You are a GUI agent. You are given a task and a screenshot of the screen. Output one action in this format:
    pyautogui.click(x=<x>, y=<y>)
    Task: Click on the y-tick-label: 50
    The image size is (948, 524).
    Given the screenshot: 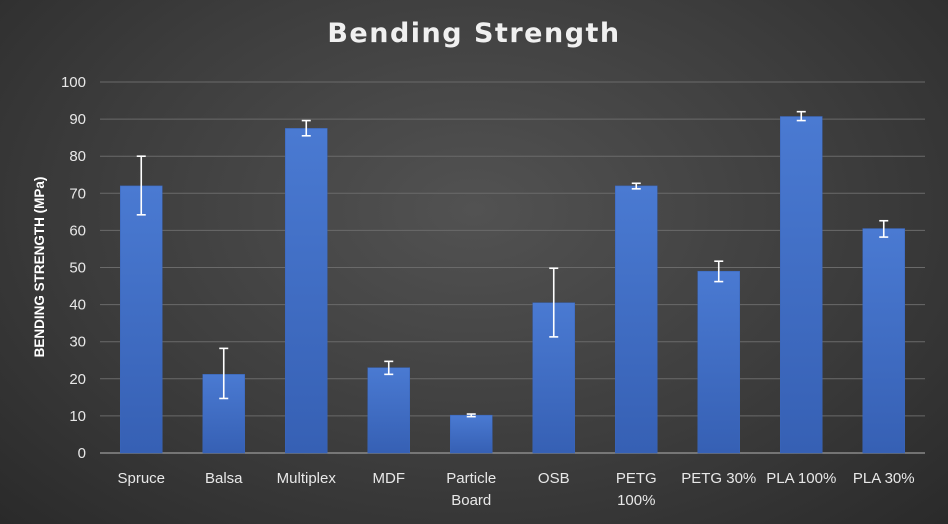 What is the action you would take?
    pyautogui.click(x=77, y=268)
    